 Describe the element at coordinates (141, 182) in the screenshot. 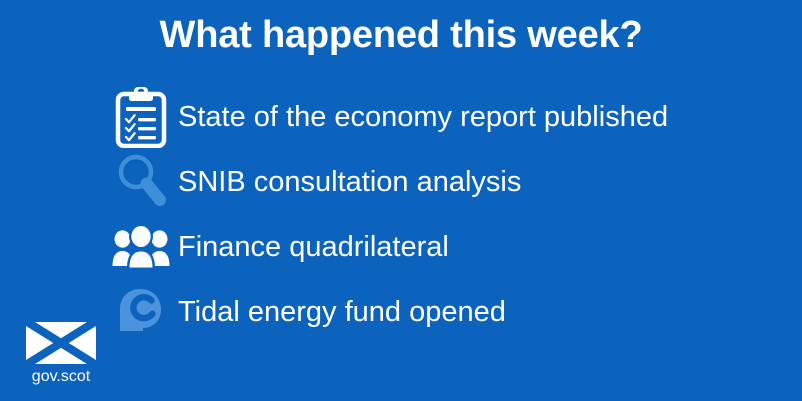

I see `magnifying-glass-icon` at that location.